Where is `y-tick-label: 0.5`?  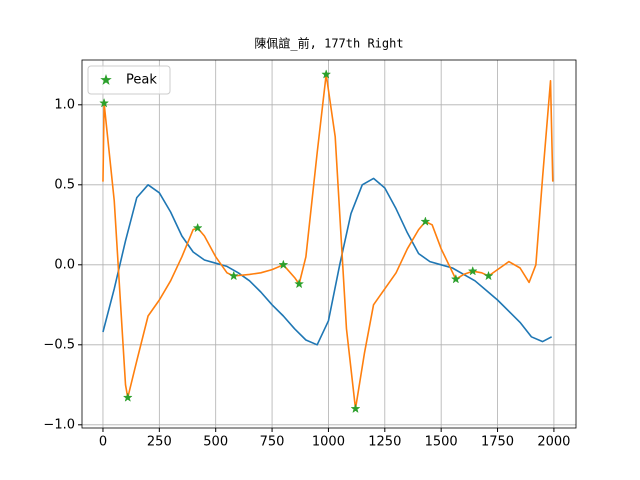
y-tick-label: 0.5 is located at coordinates (64, 184).